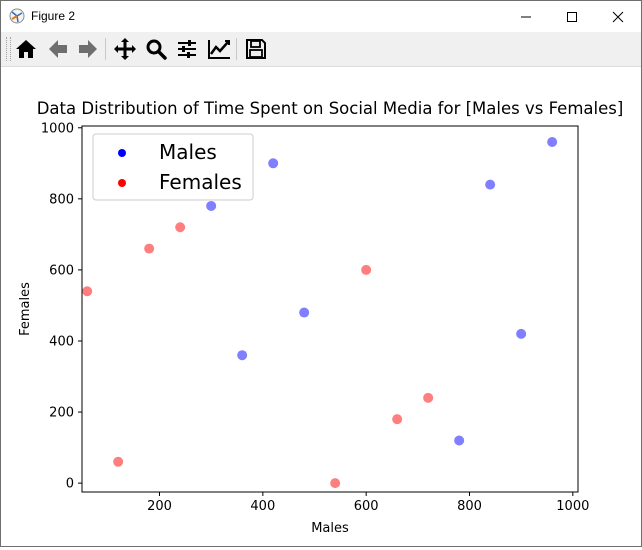  Describe the element at coordinates (188, 152) in the screenshot. I see `legend-label-males: Males` at that location.